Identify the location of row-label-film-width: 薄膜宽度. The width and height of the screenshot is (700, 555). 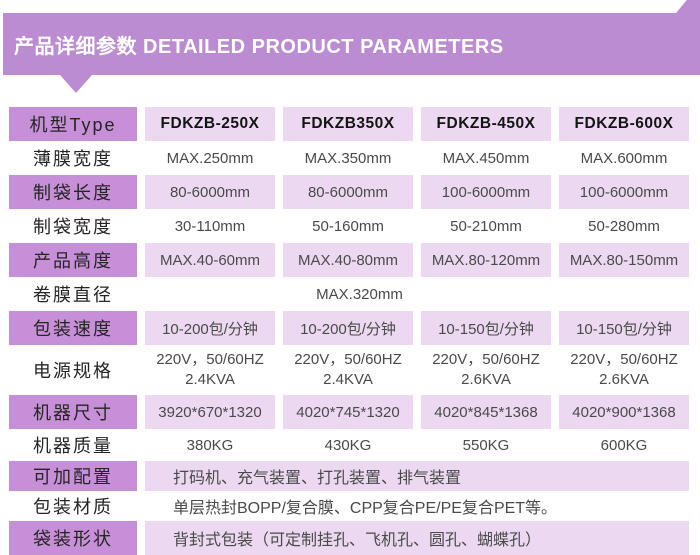
(73, 159).